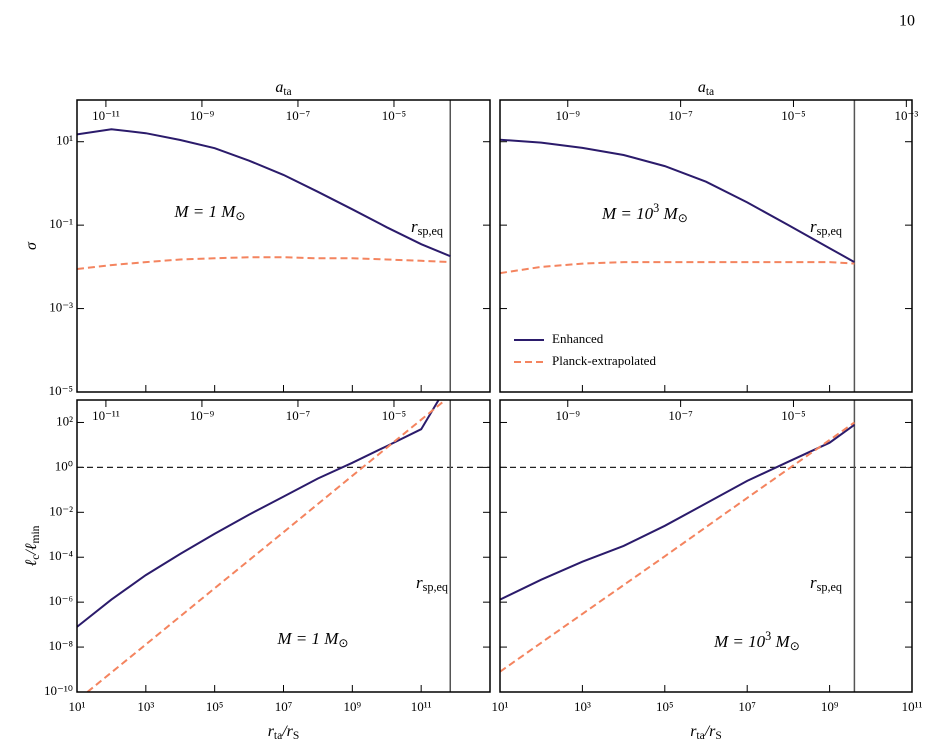 This screenshot has width=937, height=750. Describe the element at coordinates (58, 690) in the screenshot. I see `y-tick-label: 10⁻¹⁰` at that location.